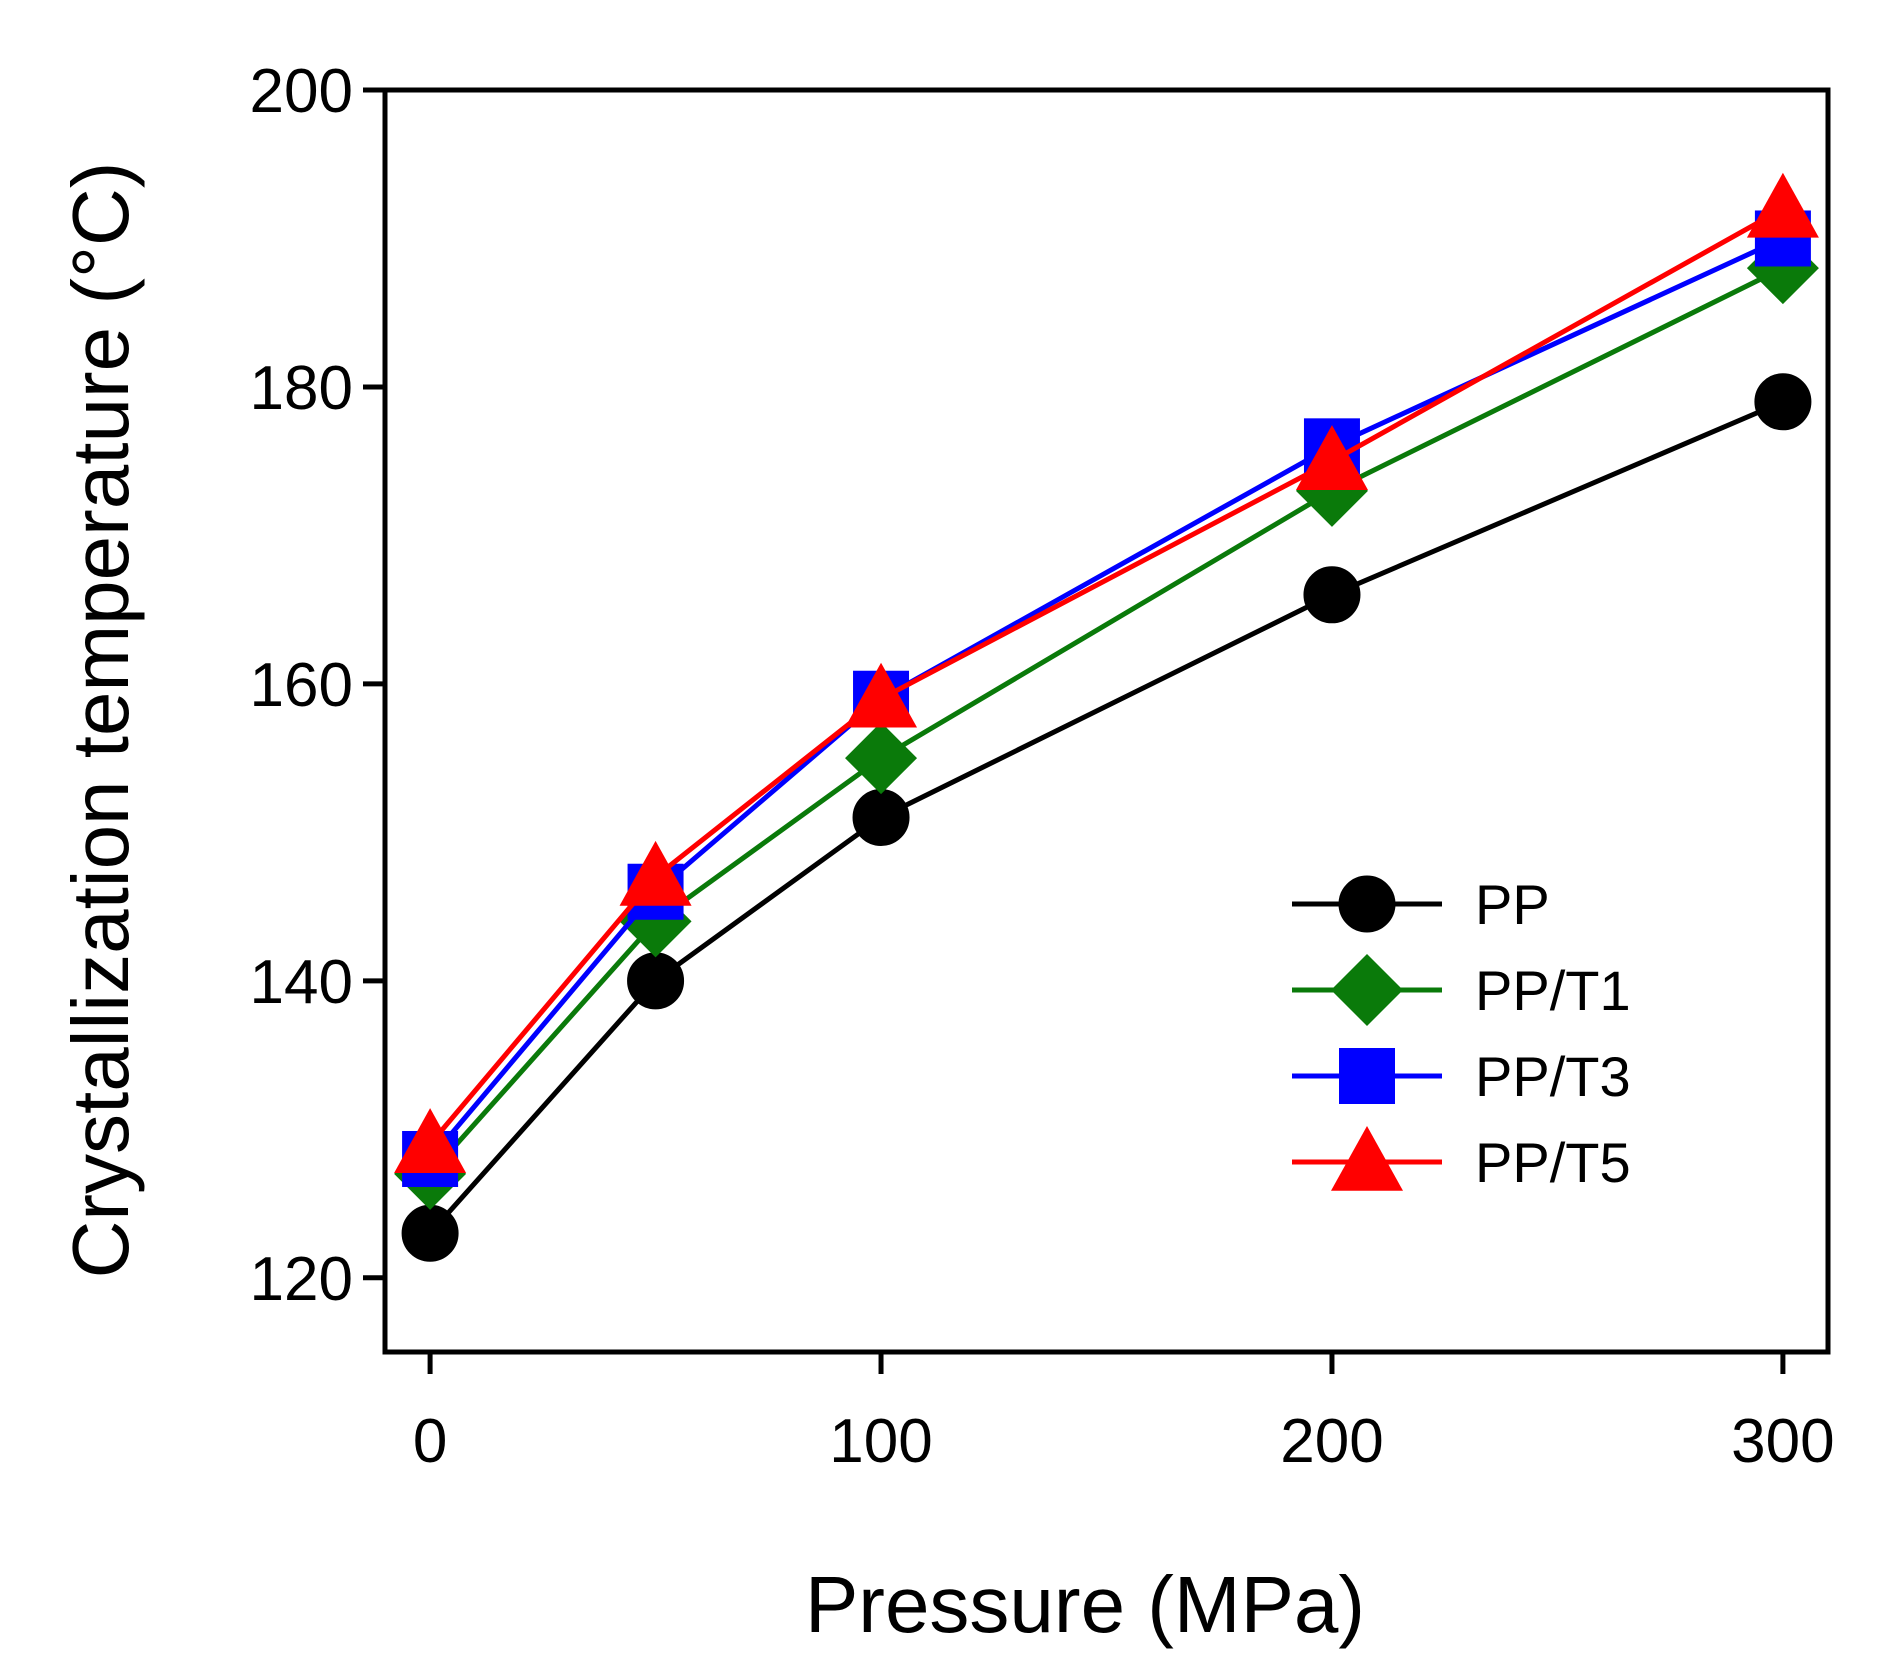 This screenshot has height=1656, width=1892. I want to click on x-axis-title: Pressure (MPa), so click(1085, 1604).